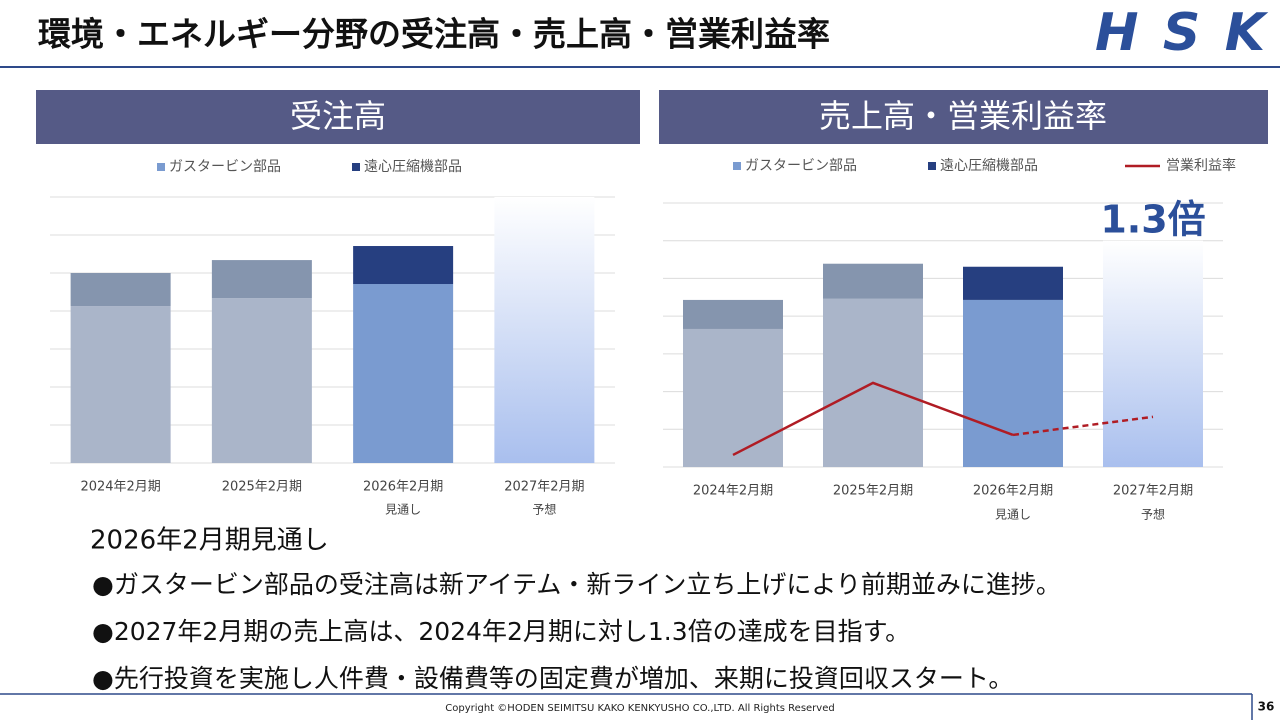 The height and width of the screenshot is (720, 1280). I want to click on bullet: ●2027年2月期の売上高は、2024年2月期に対し1.3倍の達成を目指す。, so click(501, 631).